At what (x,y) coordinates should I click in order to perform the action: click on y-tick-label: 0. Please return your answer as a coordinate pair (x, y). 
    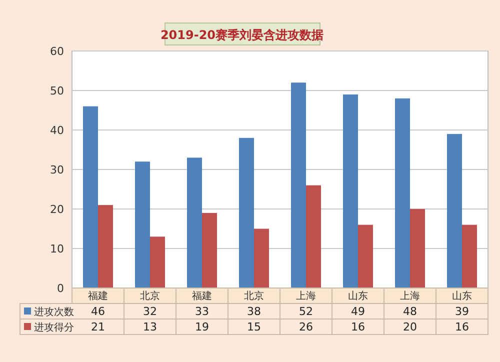
    Looking at the image, I should click on (60, 288).